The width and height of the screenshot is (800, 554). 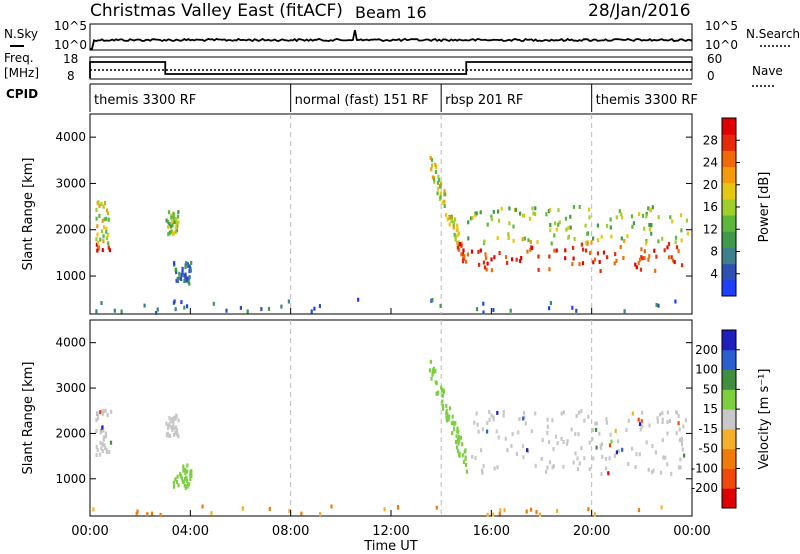 What do you see at coordinates (390, 546) in the screenshot?
I see `x-axis-label: Time UT` at bounding box center [390, 546].